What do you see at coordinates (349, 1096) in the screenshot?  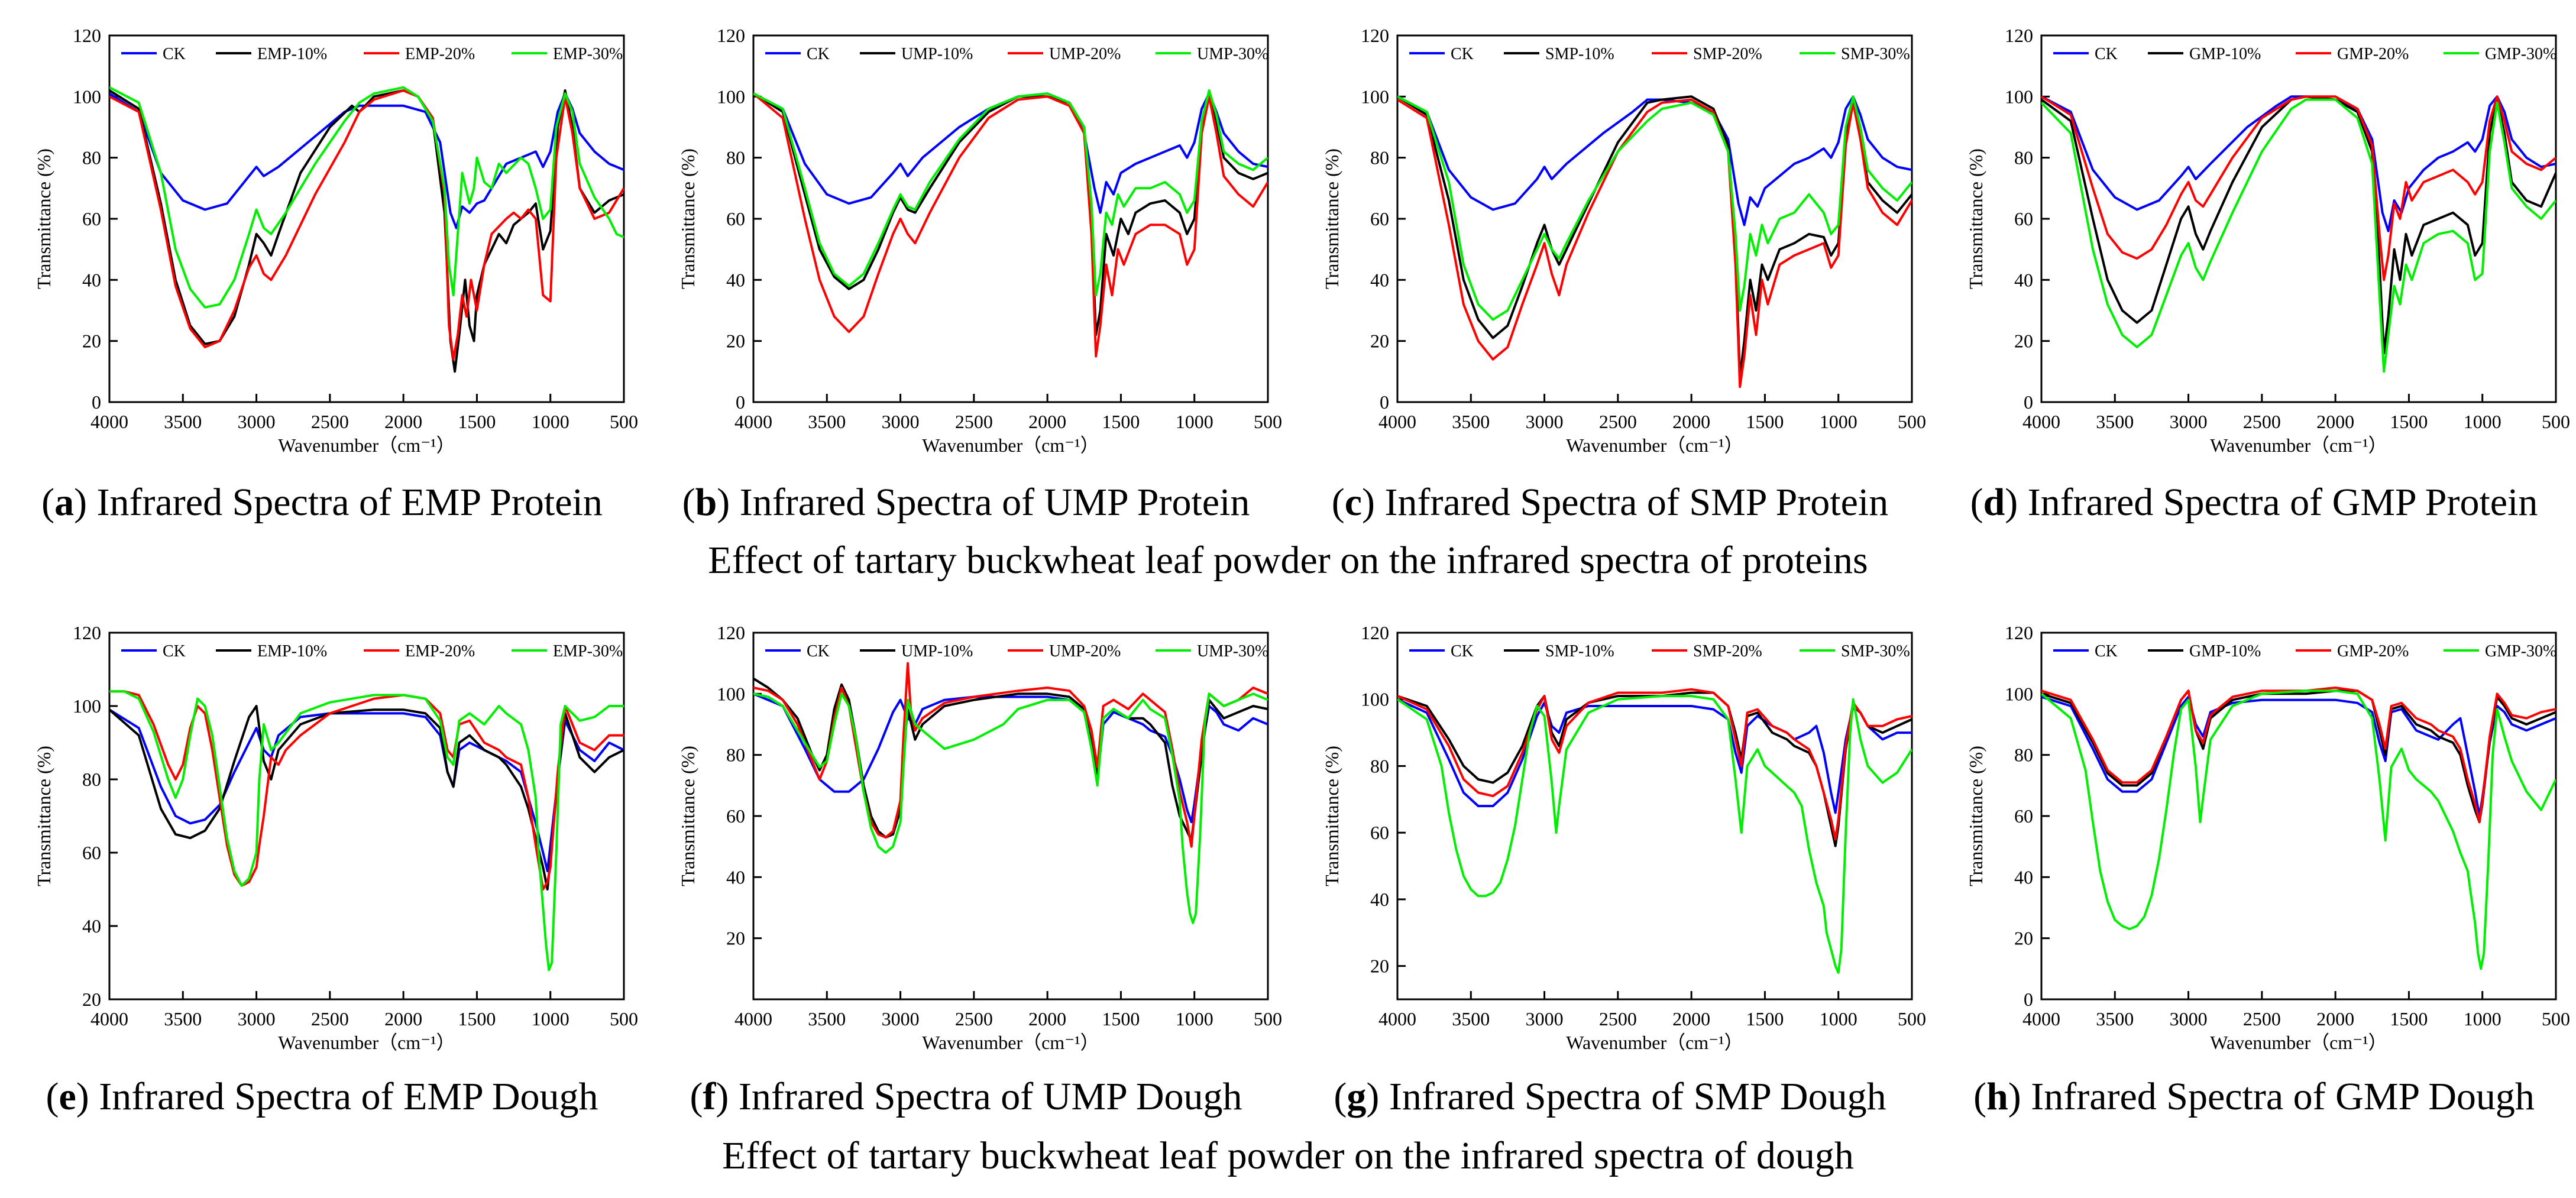 I see `caption-text: Infrared Spectra of EMP Dough` at bounding box center [349, 1096].